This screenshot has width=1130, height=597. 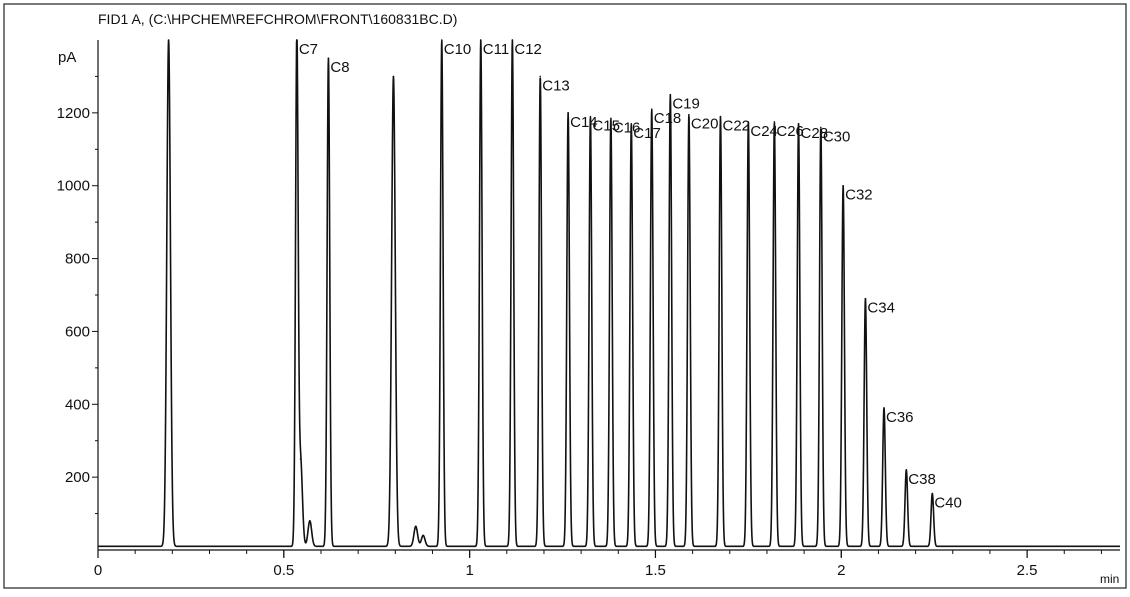 What do you see at coordinates (859, 195) in the screenshot?
I see `peak-label: C32` at bounding box center [859, 195].